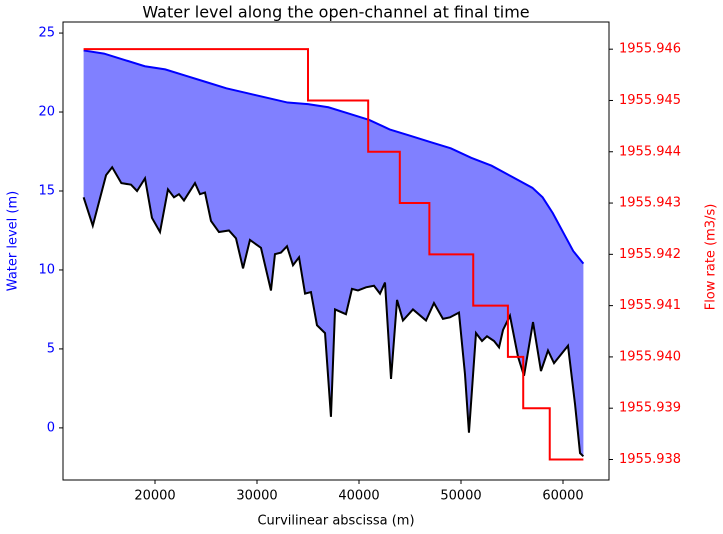 Image resolution: width=723 pixels, height=534 pixels. I want to click on y2-tick-label: 1955.945, so click(650, 100).